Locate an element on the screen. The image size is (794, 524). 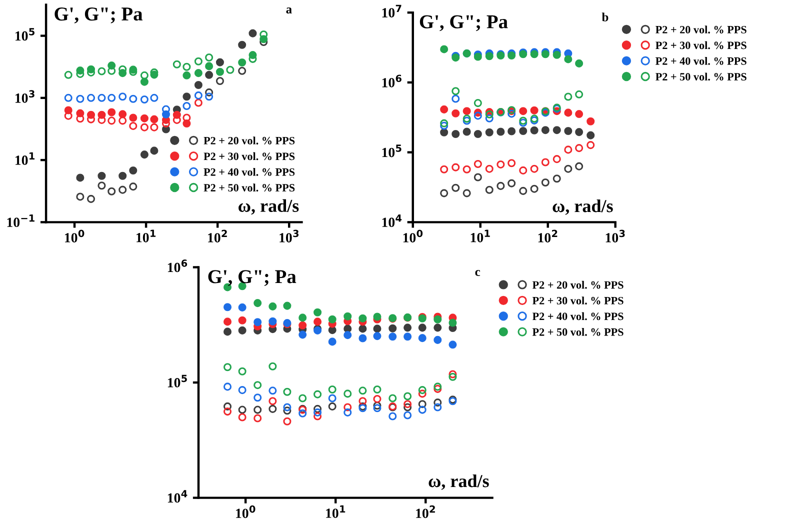
chart-title: c is located at coordinates (477, 273).